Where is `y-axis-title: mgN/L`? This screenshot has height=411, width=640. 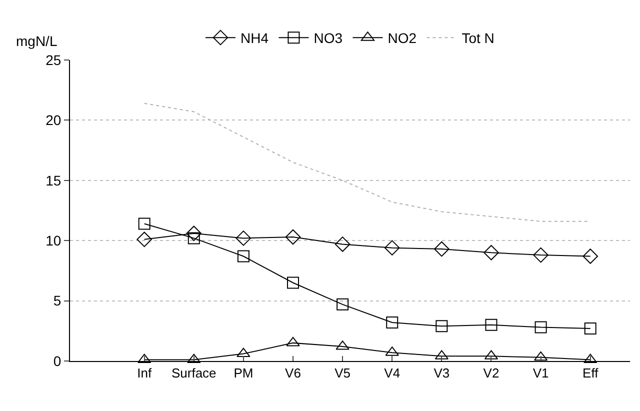
y-axis-title: mgN/L is located at coordinates (37, 41).